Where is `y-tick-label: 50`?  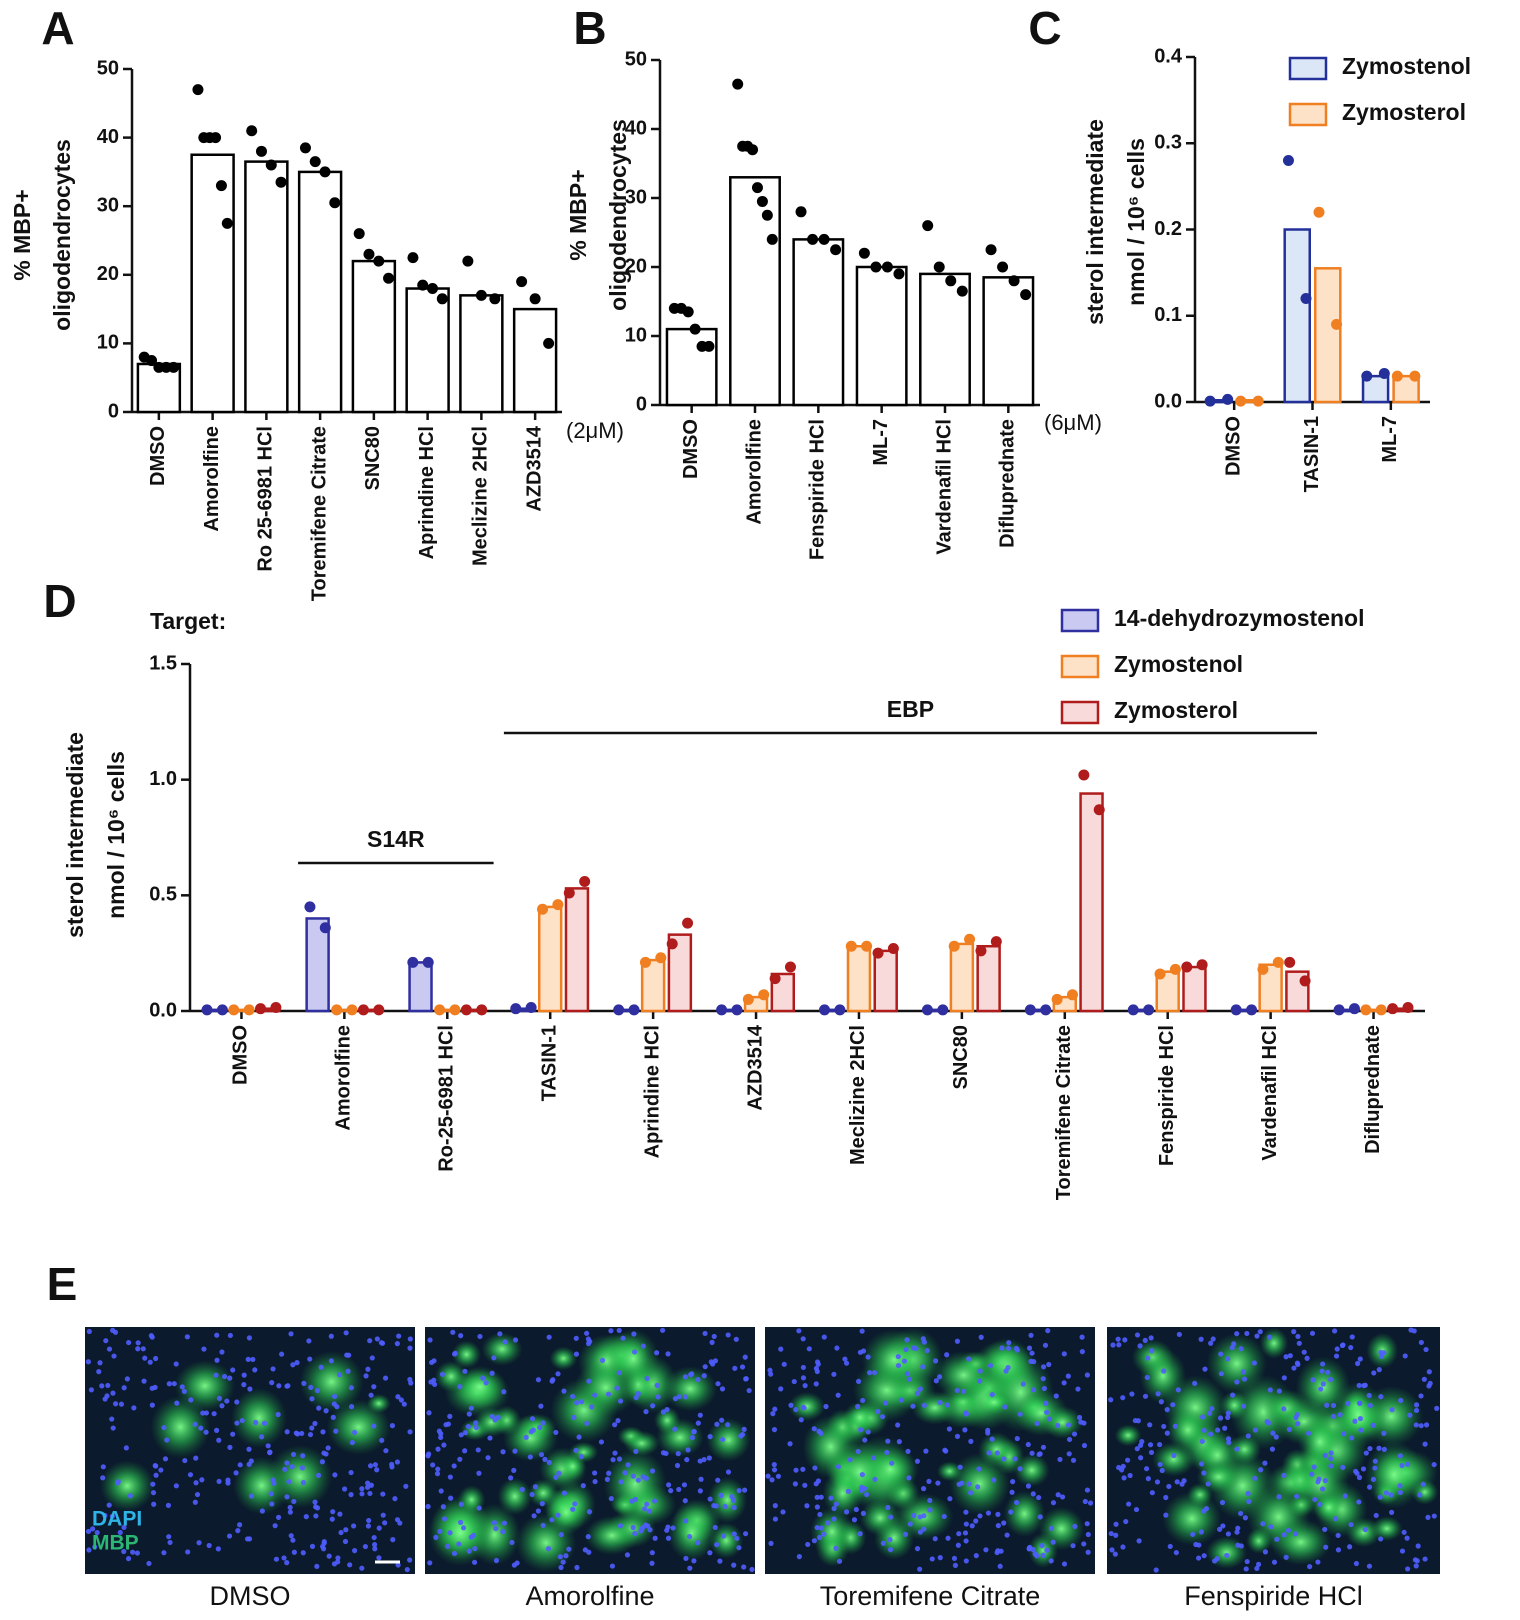 y-tick-label: 50 is located at coordinates (108, 68).